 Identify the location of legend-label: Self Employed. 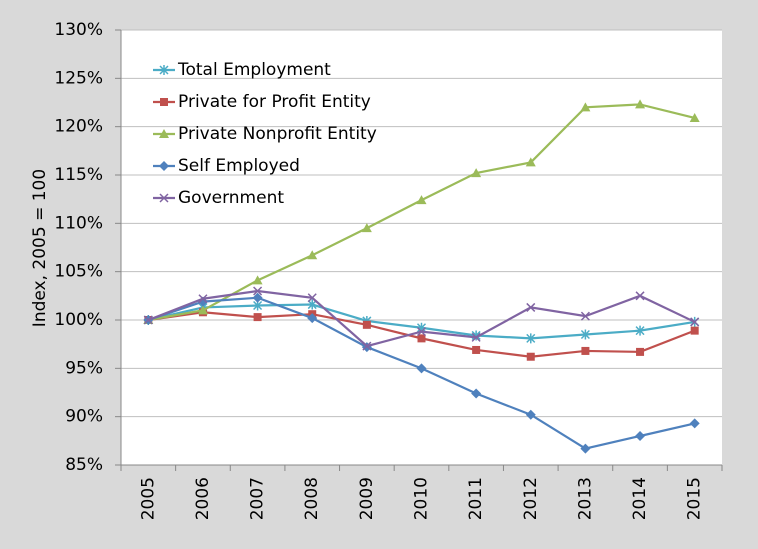
(239, 166).